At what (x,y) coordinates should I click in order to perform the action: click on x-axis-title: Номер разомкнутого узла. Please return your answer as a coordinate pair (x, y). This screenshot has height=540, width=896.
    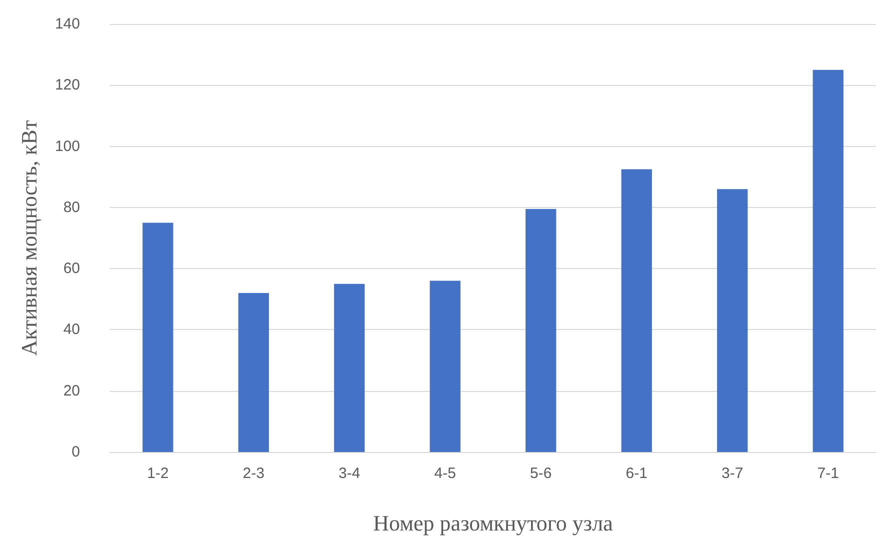
    Looking at the image, I should click on (493, 523).